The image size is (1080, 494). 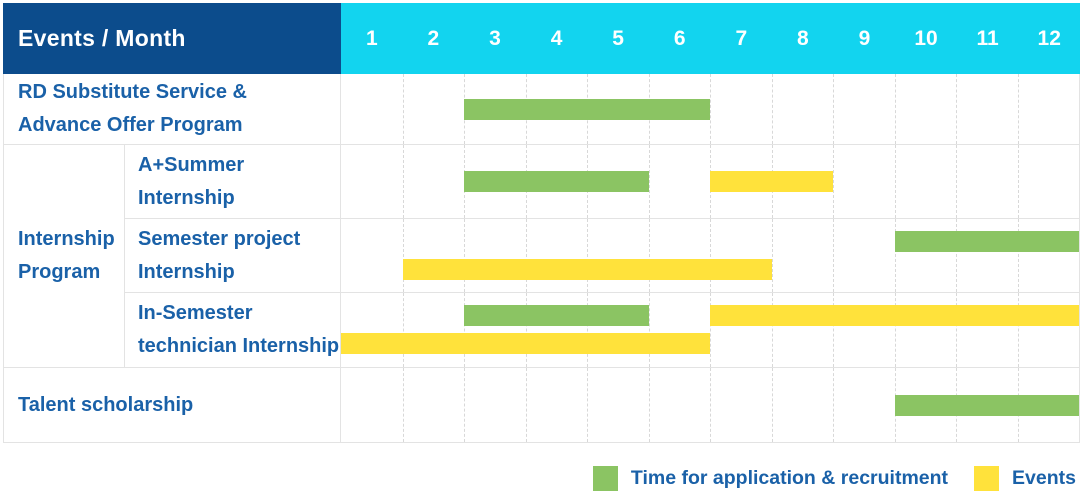 I want to click on legend-green-swatch-icon, so click(x=605, y=478).